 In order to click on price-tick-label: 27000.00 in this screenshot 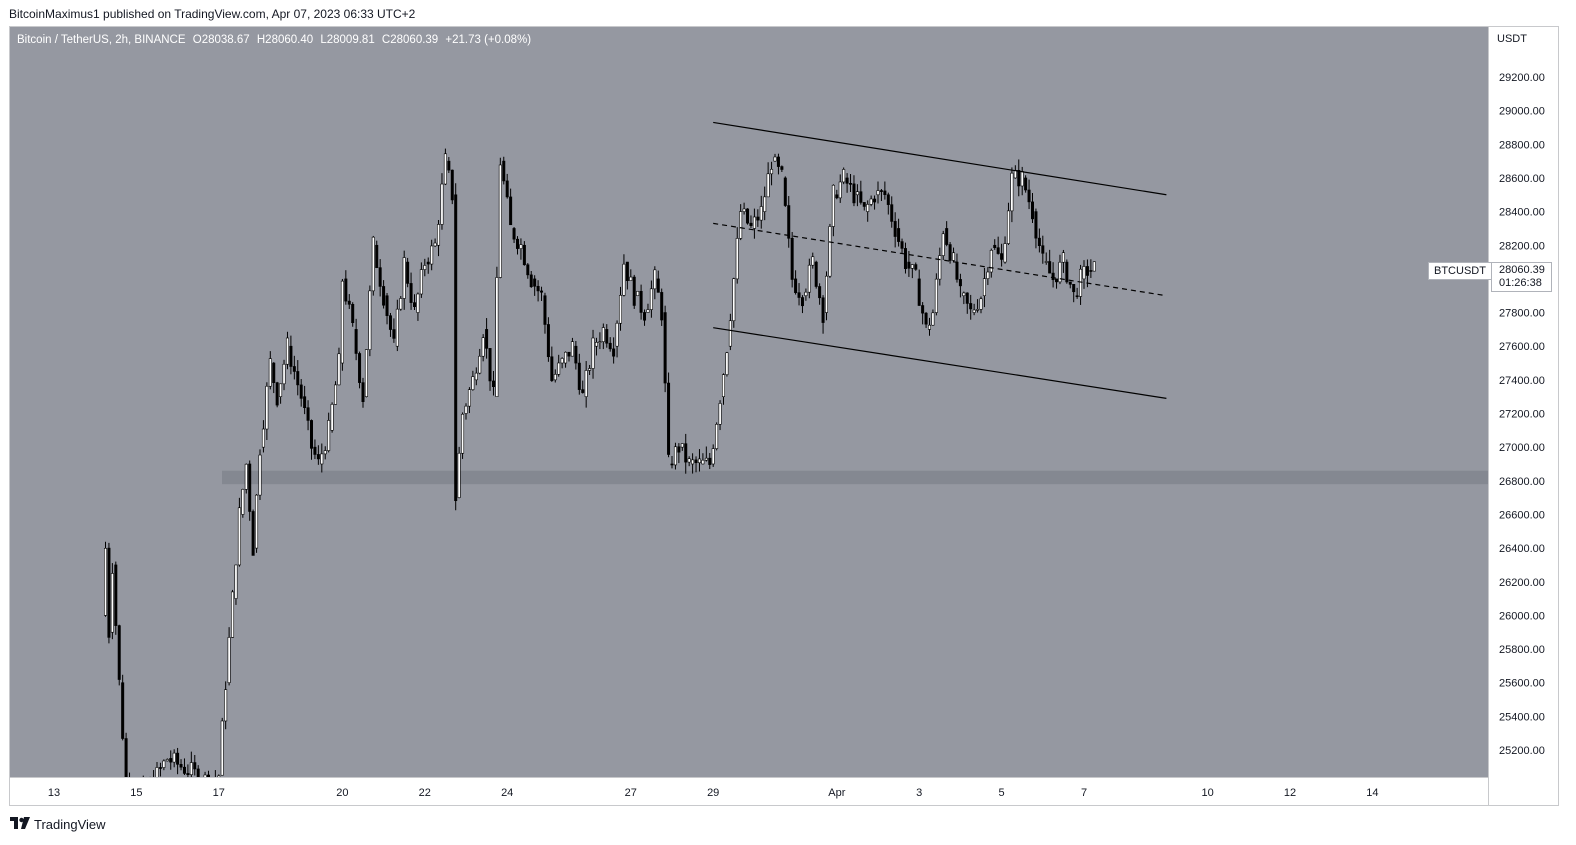, I will do `click(1522, 448)`.